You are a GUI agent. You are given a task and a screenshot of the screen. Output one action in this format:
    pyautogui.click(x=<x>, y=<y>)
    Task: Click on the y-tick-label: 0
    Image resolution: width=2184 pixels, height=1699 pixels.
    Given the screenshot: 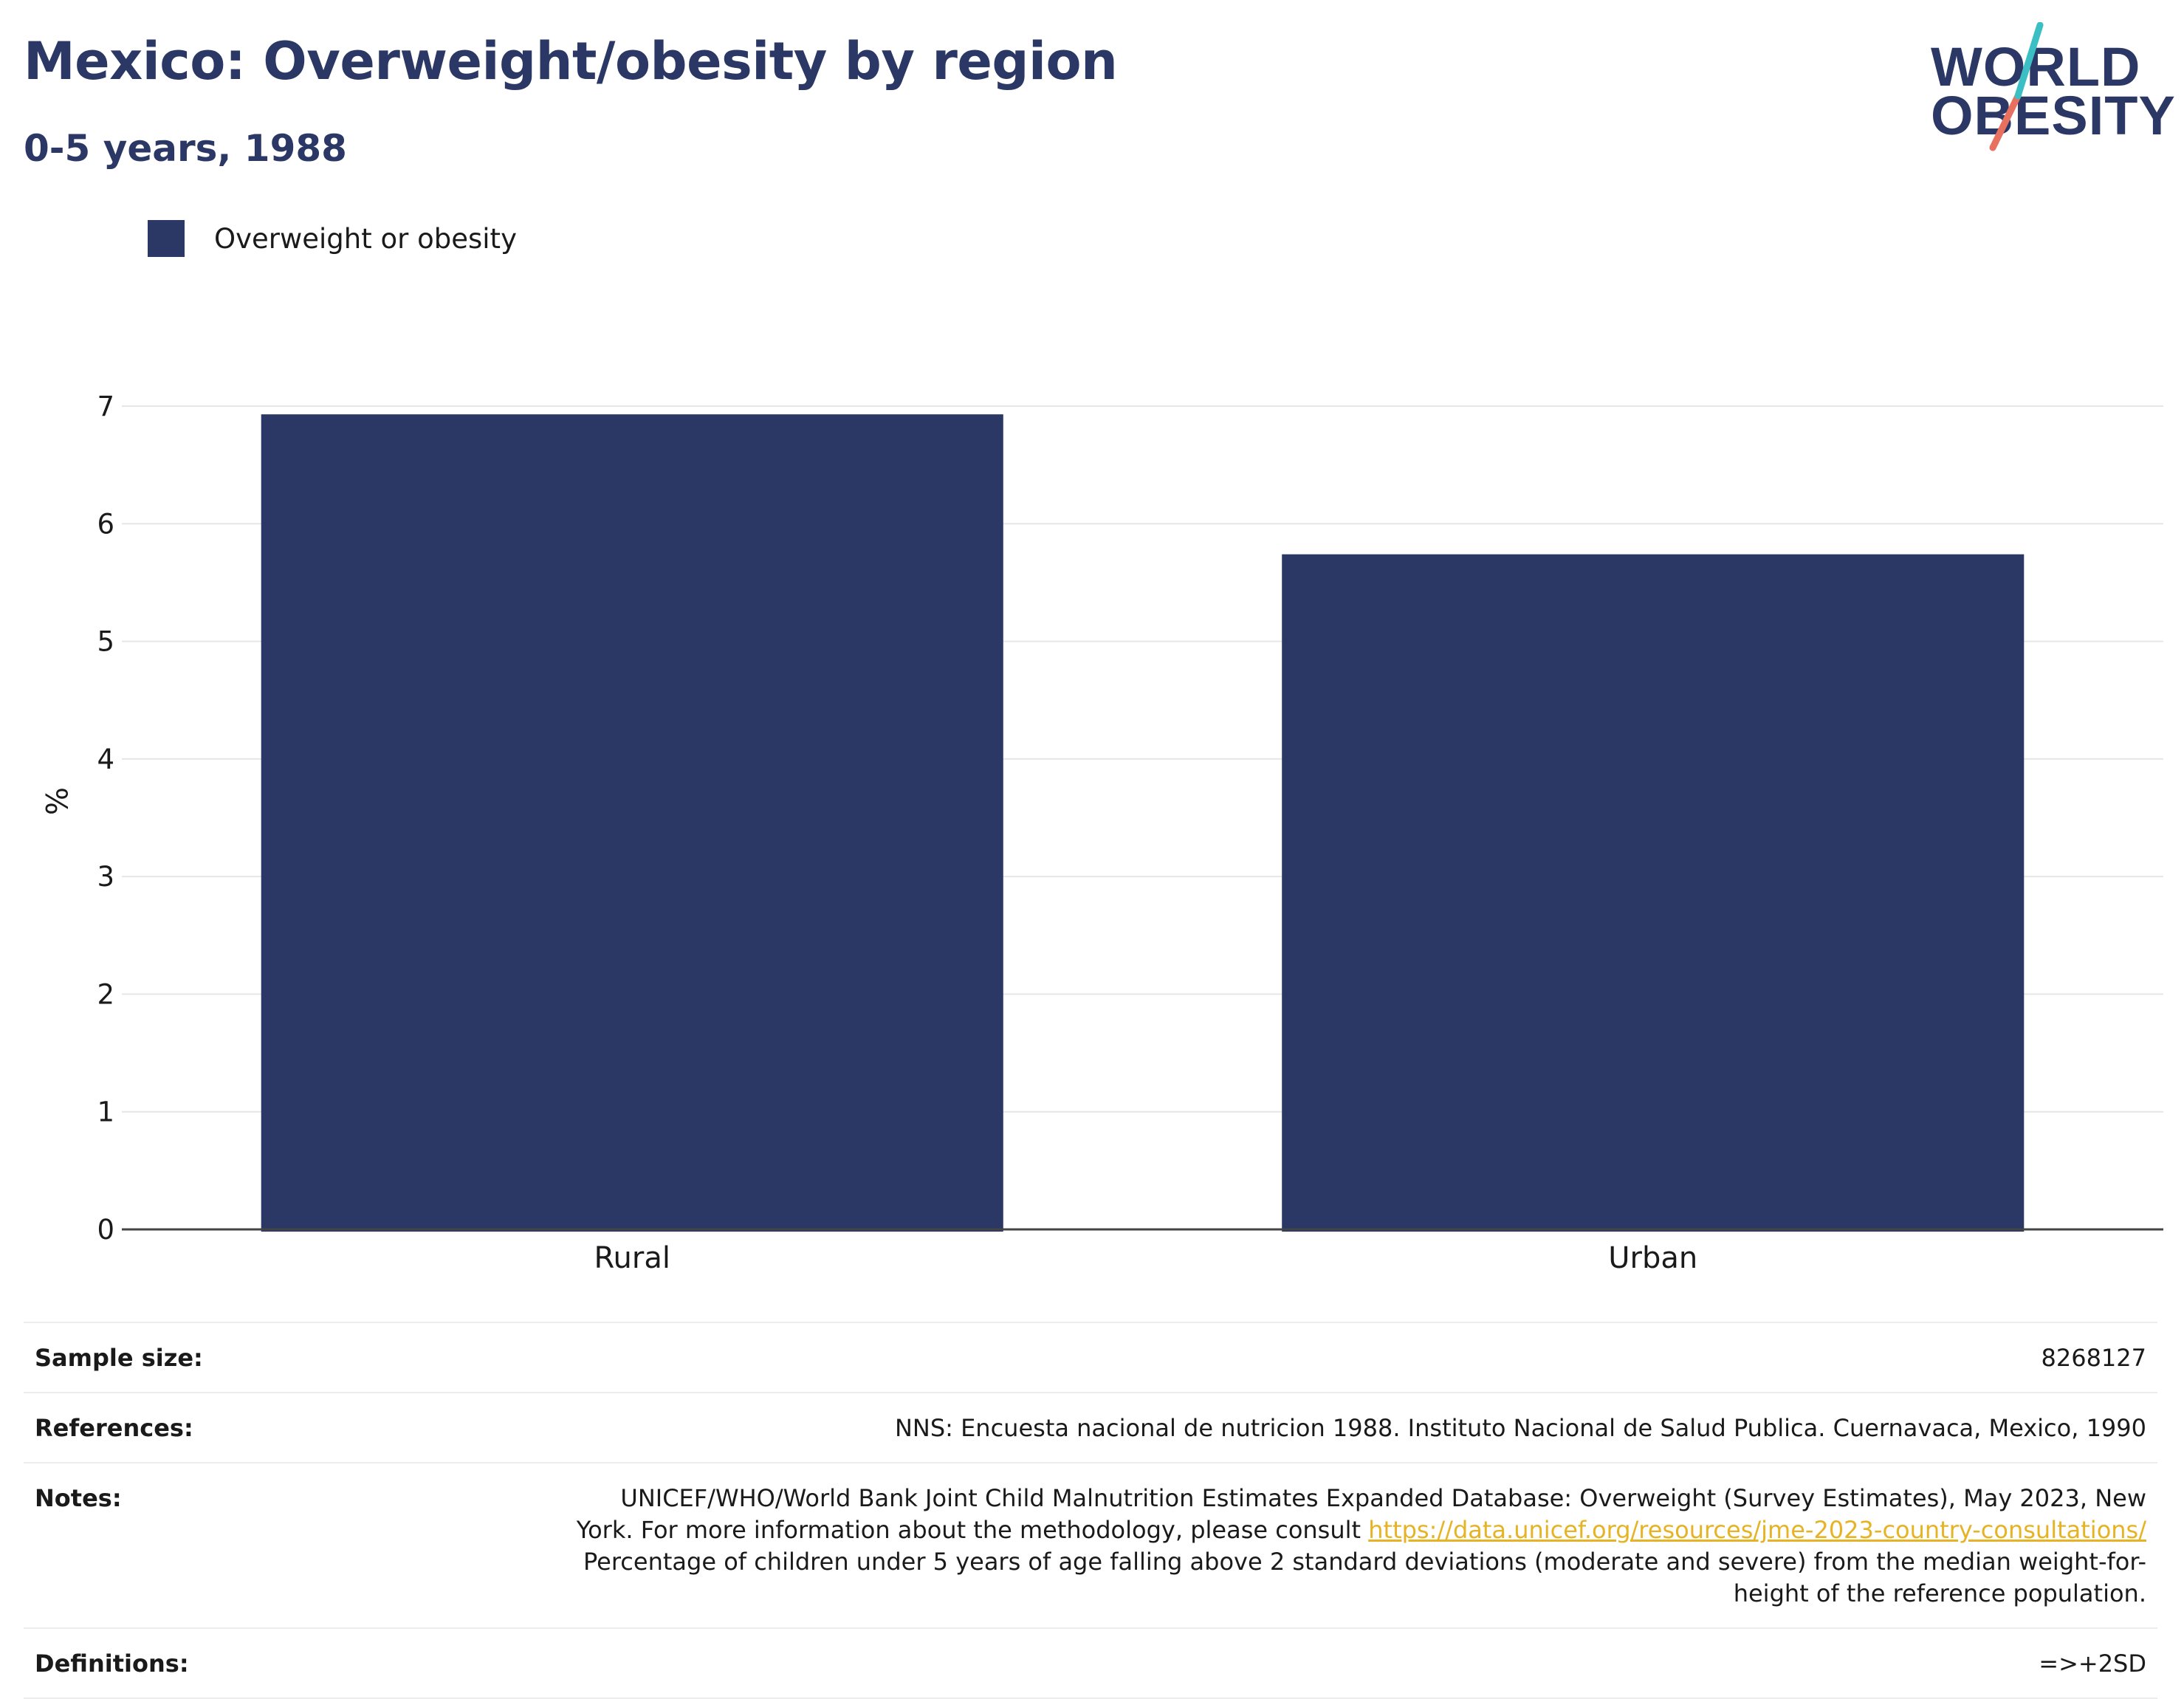 What is the action you would take?
    pyautogui.click(x=105, y=1230)
    